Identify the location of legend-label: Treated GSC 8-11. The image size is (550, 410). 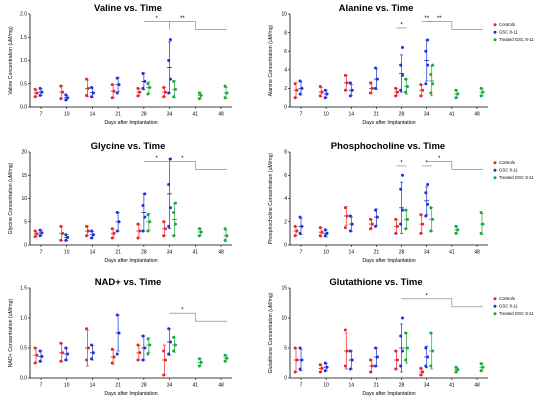
(516, 177).